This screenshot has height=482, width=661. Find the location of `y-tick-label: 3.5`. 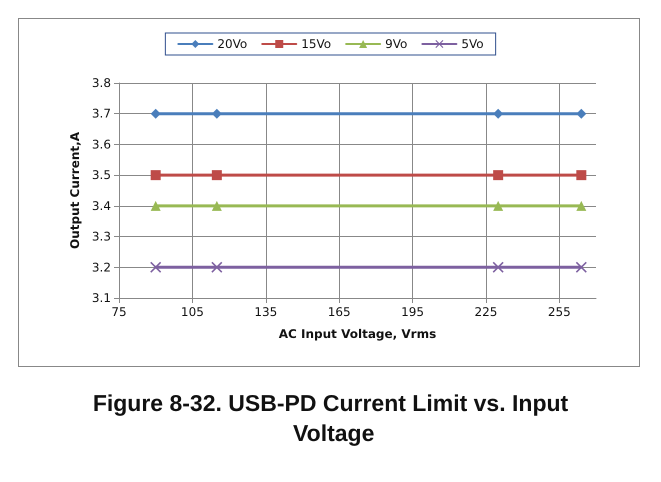

y-tick-label: 3.5 is located at coordinates (101, 175).